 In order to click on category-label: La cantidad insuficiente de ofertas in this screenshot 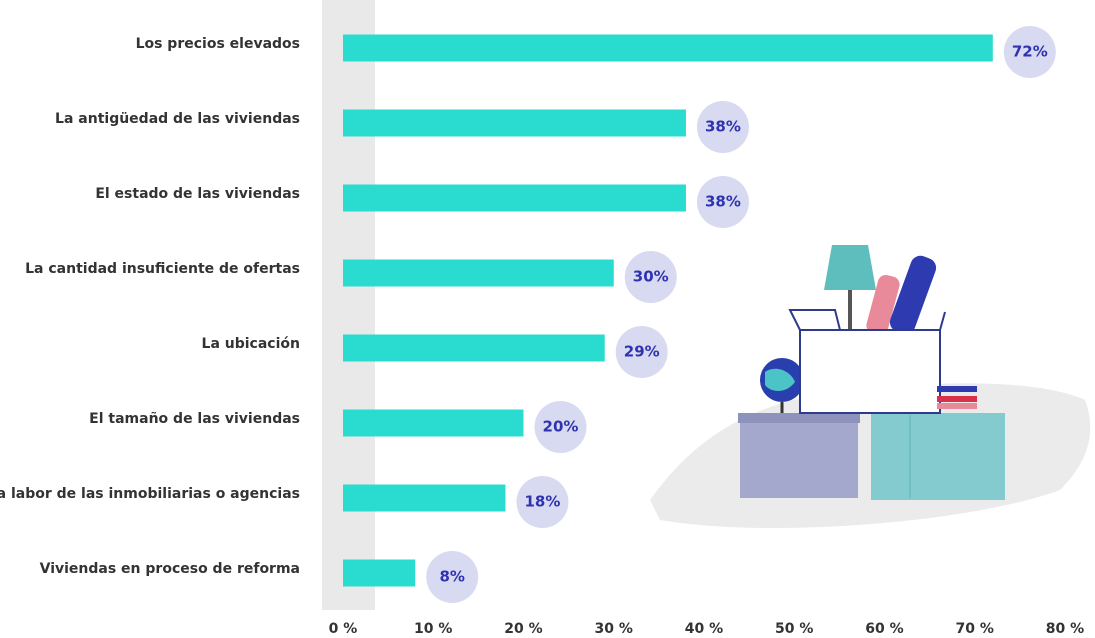, I will do `click(162, 269)`.